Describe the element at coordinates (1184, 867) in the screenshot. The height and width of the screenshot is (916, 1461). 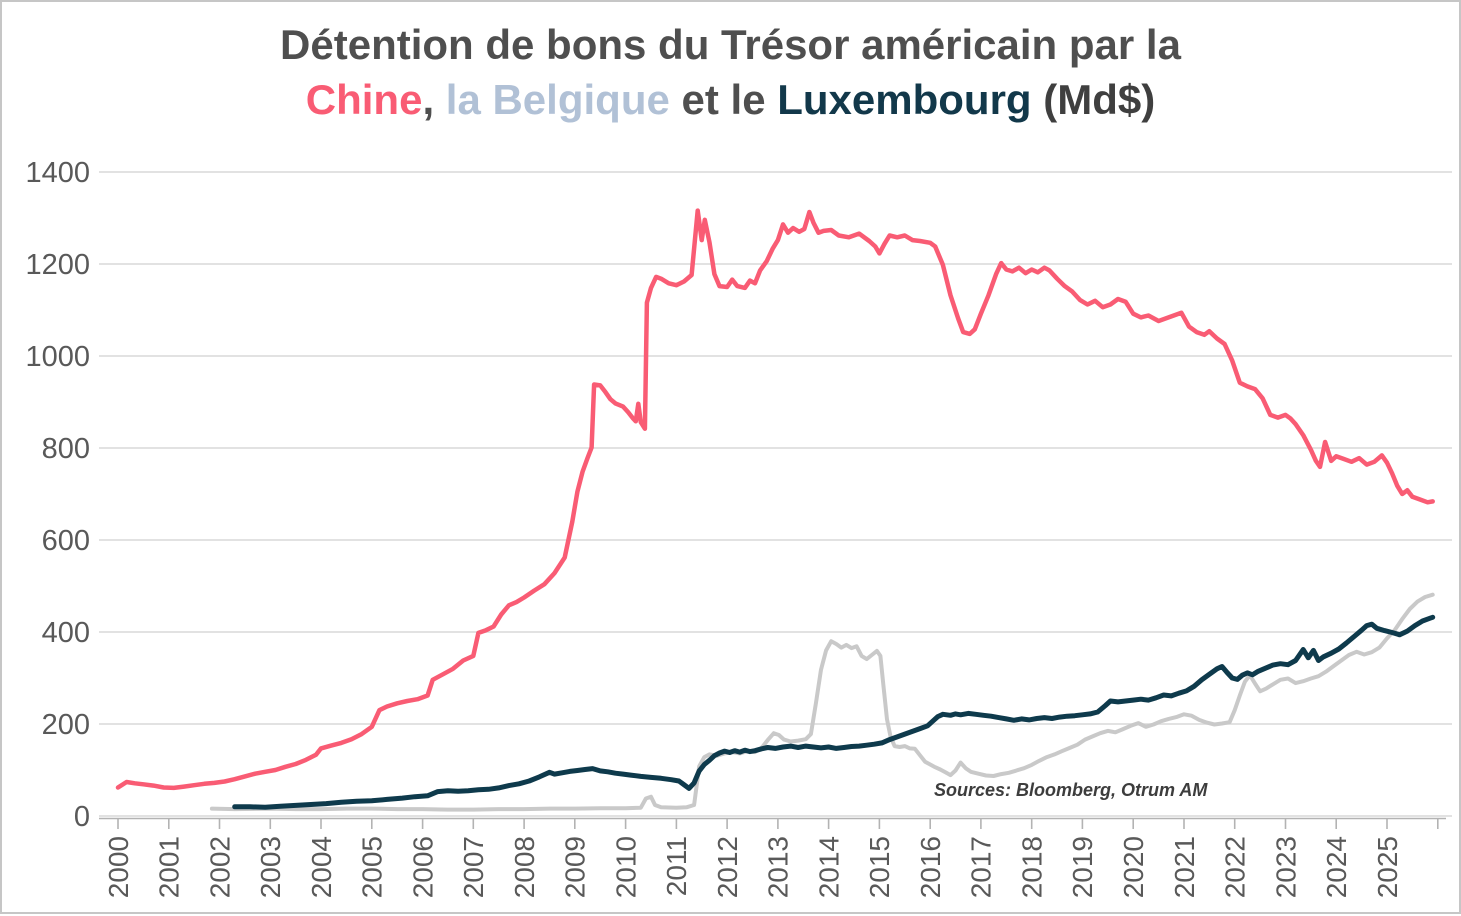
I see `svg-text: 2021` at that location.